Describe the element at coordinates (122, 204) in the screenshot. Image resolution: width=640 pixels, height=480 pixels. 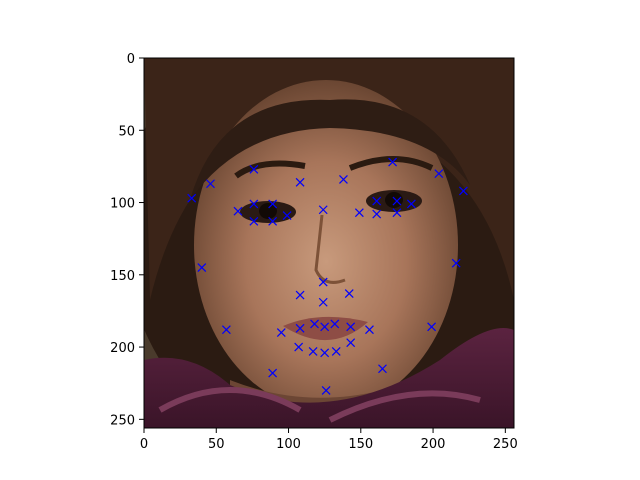
I see `y-tick-label: 100` at that location.